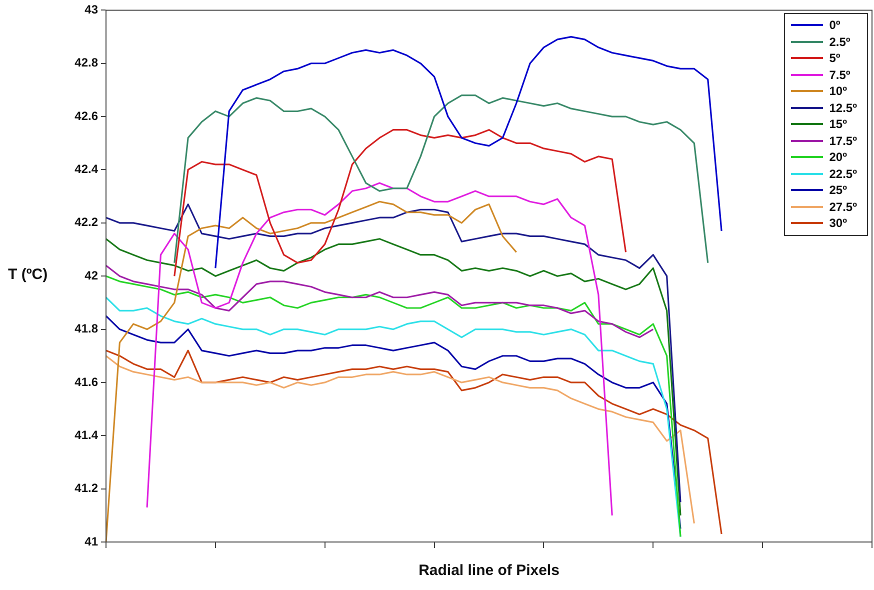 The height and width of the screenshot is (590, 874). What do you see at coordinates (86, 169) in the screenshot?
I see `y-tick-label: 42.4` at bounding box center [86, 169].